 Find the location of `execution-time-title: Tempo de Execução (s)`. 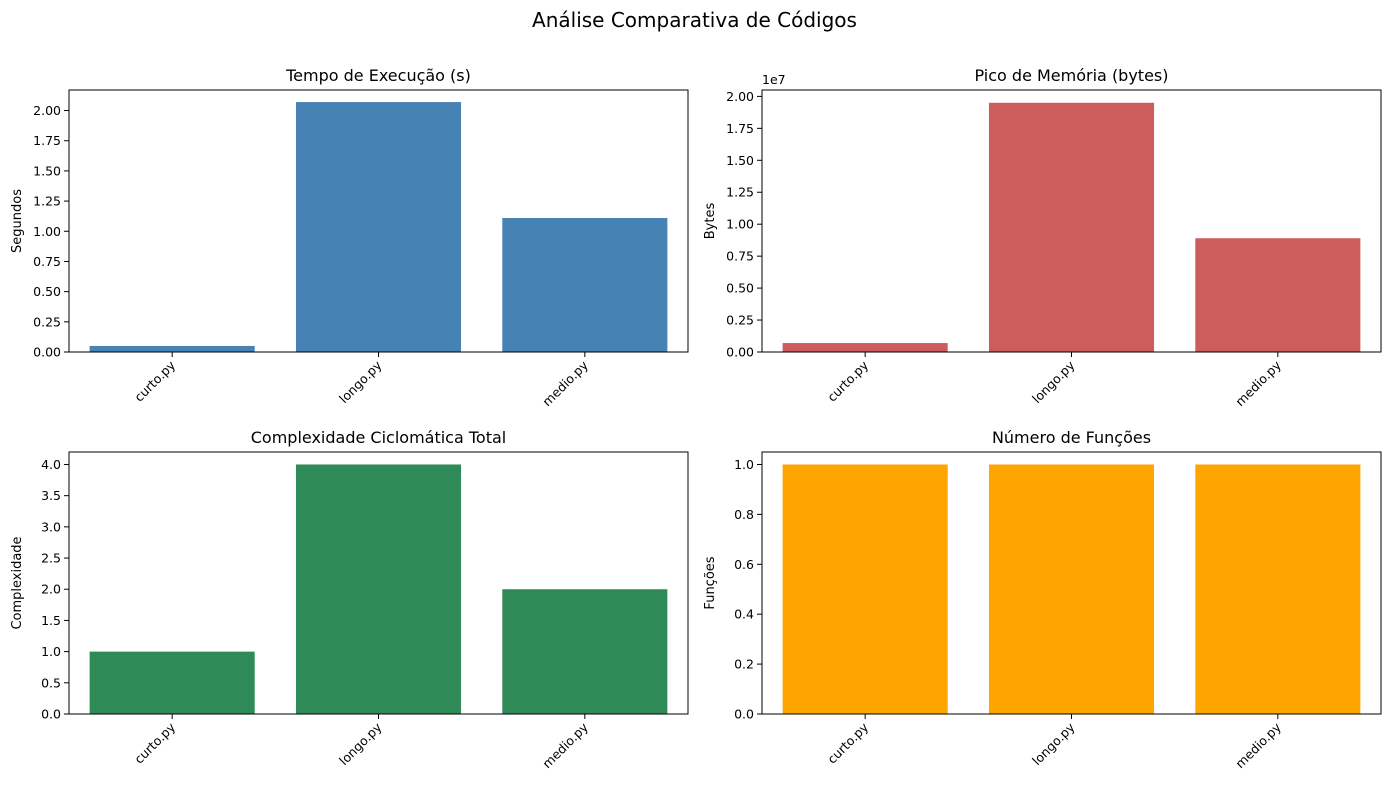

execution-time-title: Tempo de Execução (s) is located at coordinates (378, 75).